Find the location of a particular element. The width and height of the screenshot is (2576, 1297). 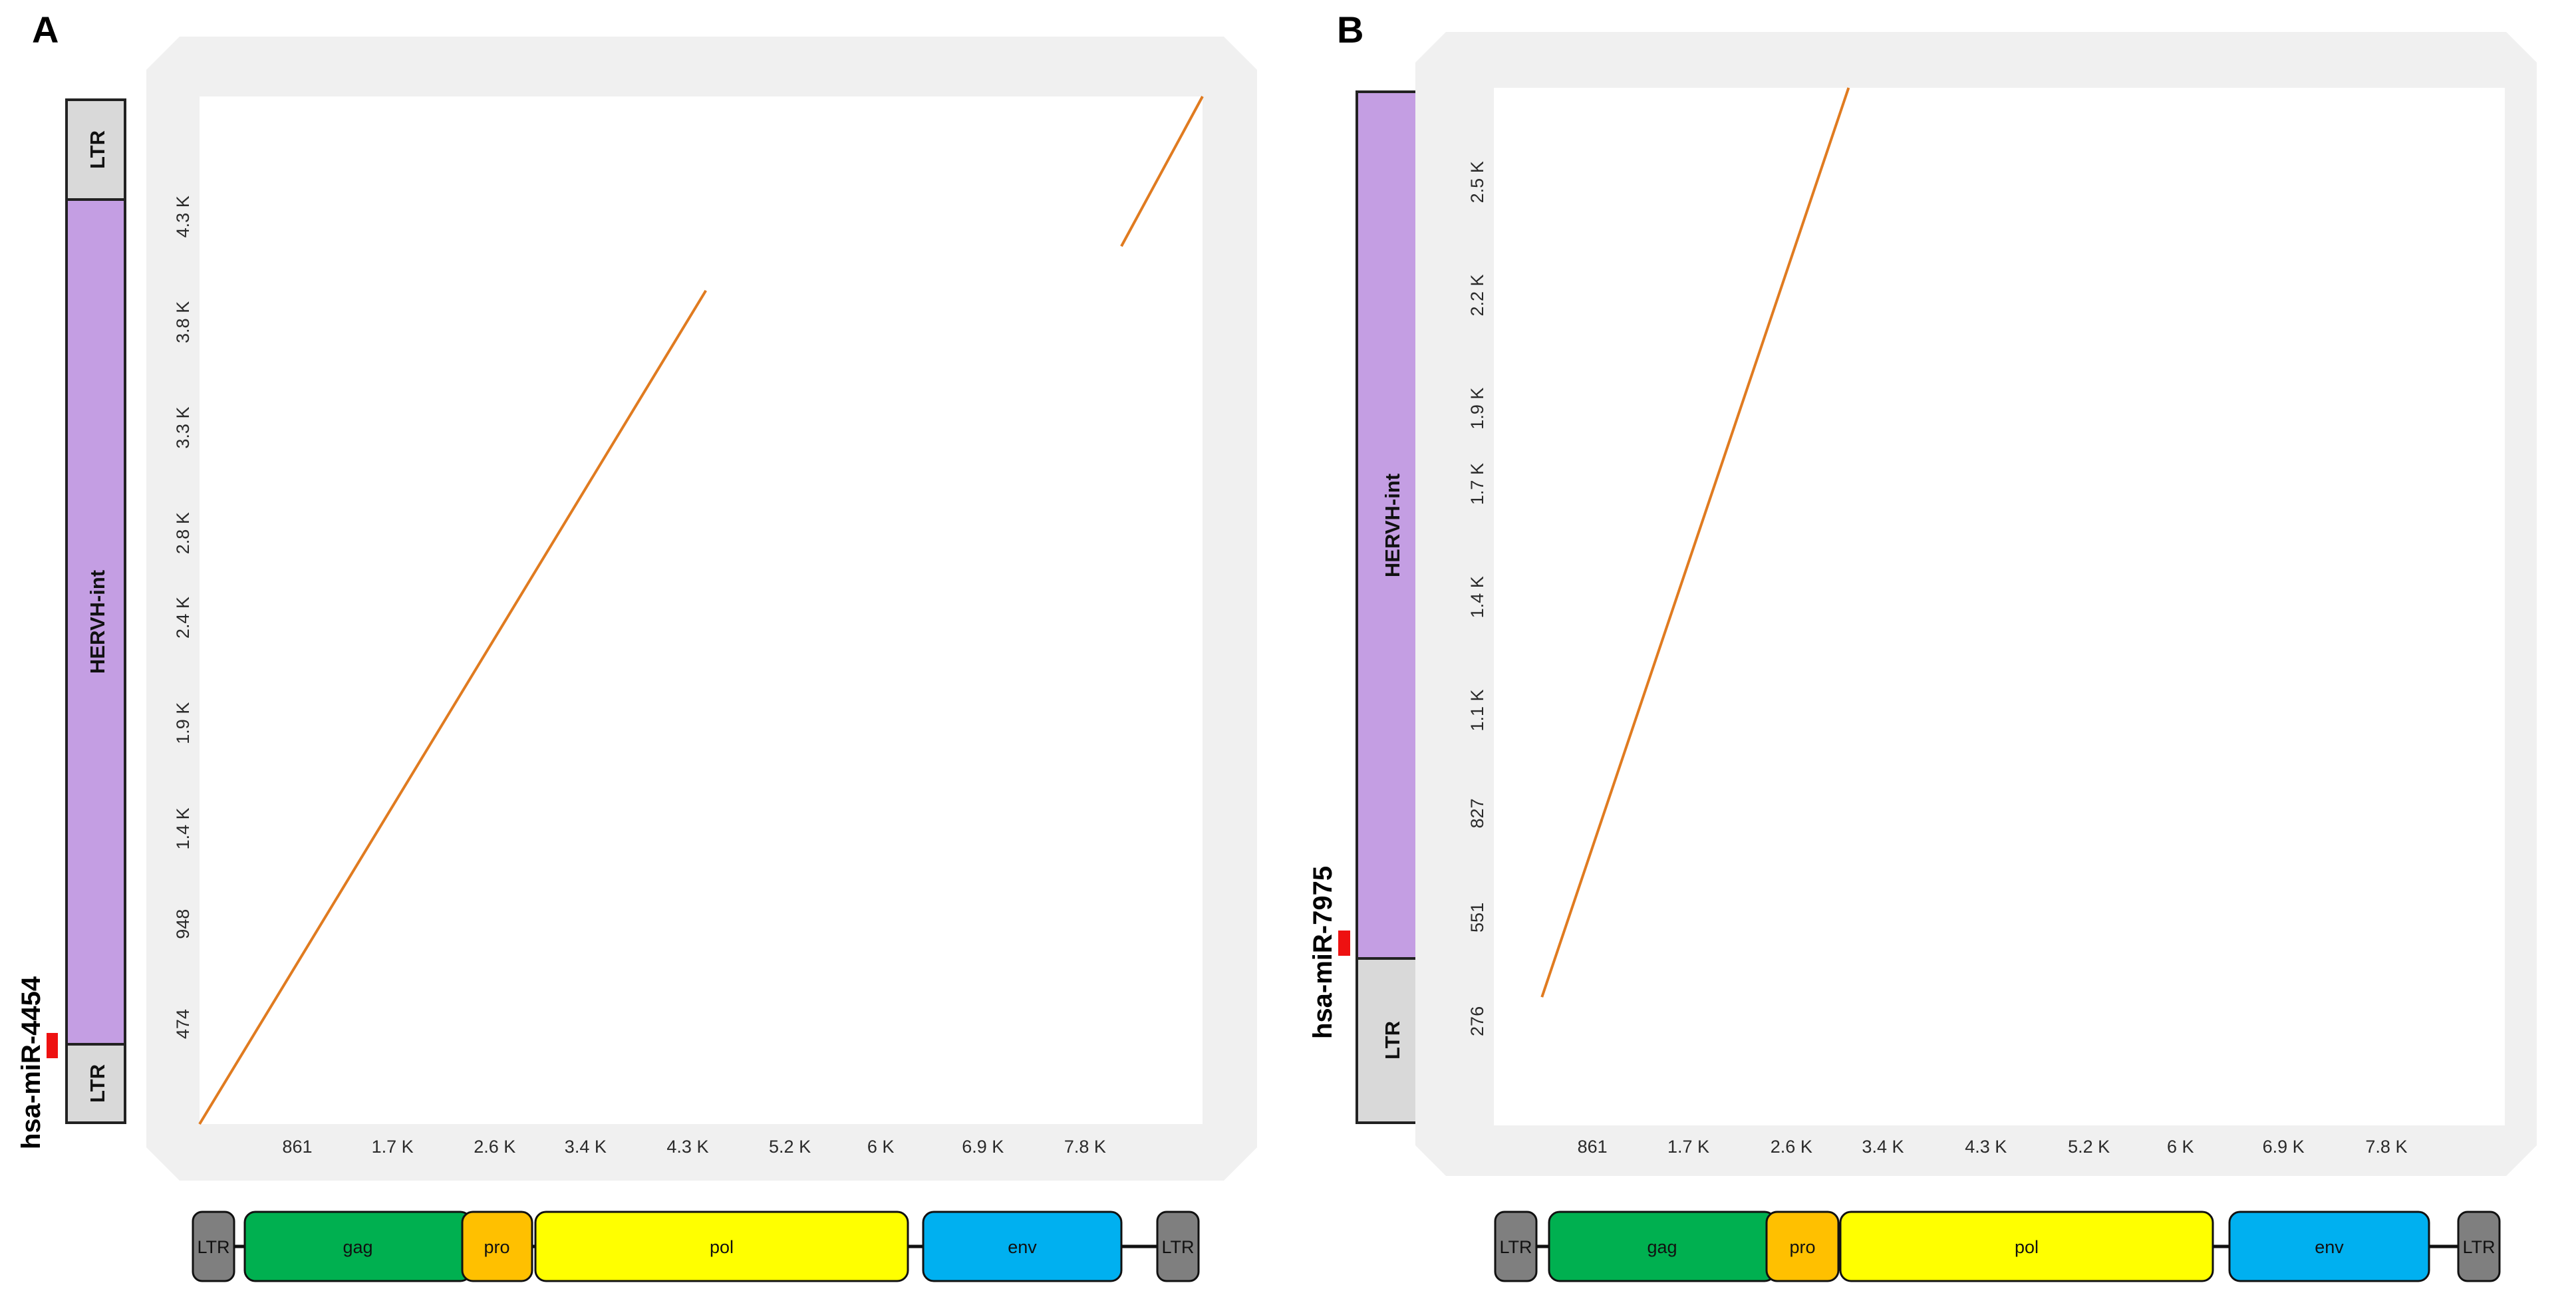

alignment-lines is located at coordinates (1695, 542).